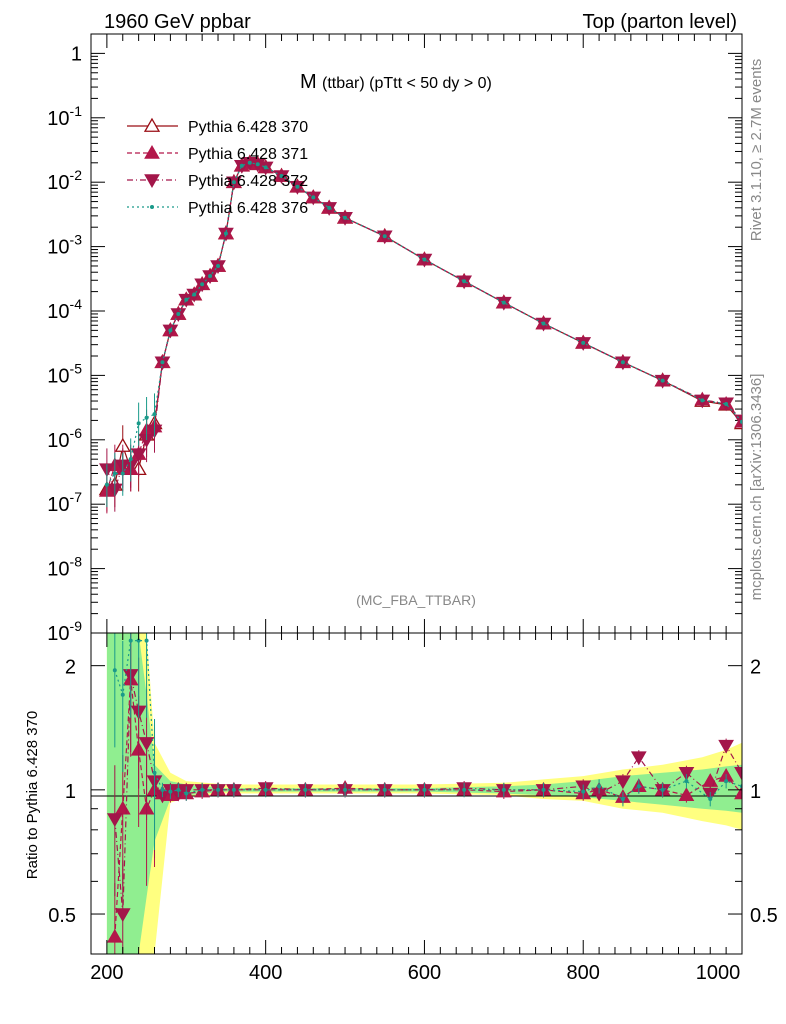  I want to click on header-left-title: 1960 GeV ppbar, so click(177, 22).